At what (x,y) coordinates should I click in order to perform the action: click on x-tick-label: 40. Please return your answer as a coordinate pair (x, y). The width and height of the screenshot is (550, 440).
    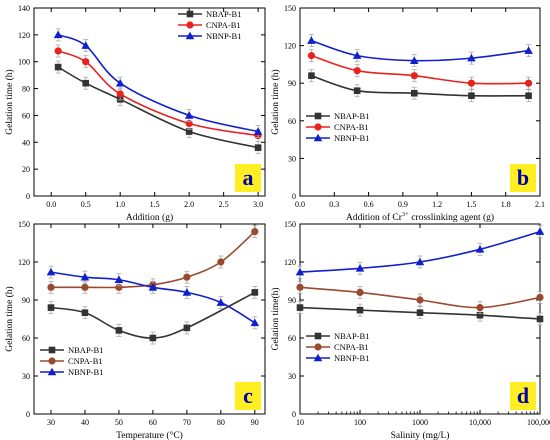
    Looking at the image, I should click on (85, 422).